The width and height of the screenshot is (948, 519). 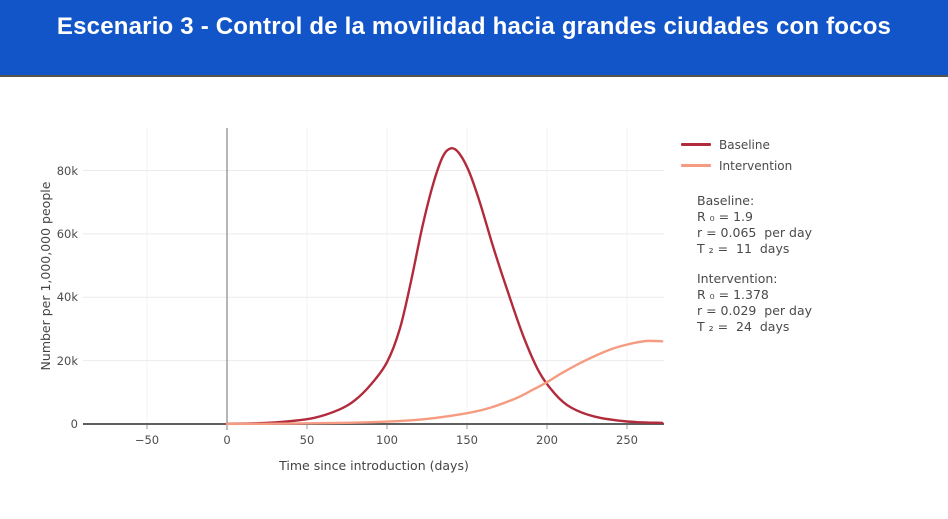 What do you see at coordinates (627, 440) in the screenshot?
I see `x-tick-label: 250` at bounding box center [627, 440].